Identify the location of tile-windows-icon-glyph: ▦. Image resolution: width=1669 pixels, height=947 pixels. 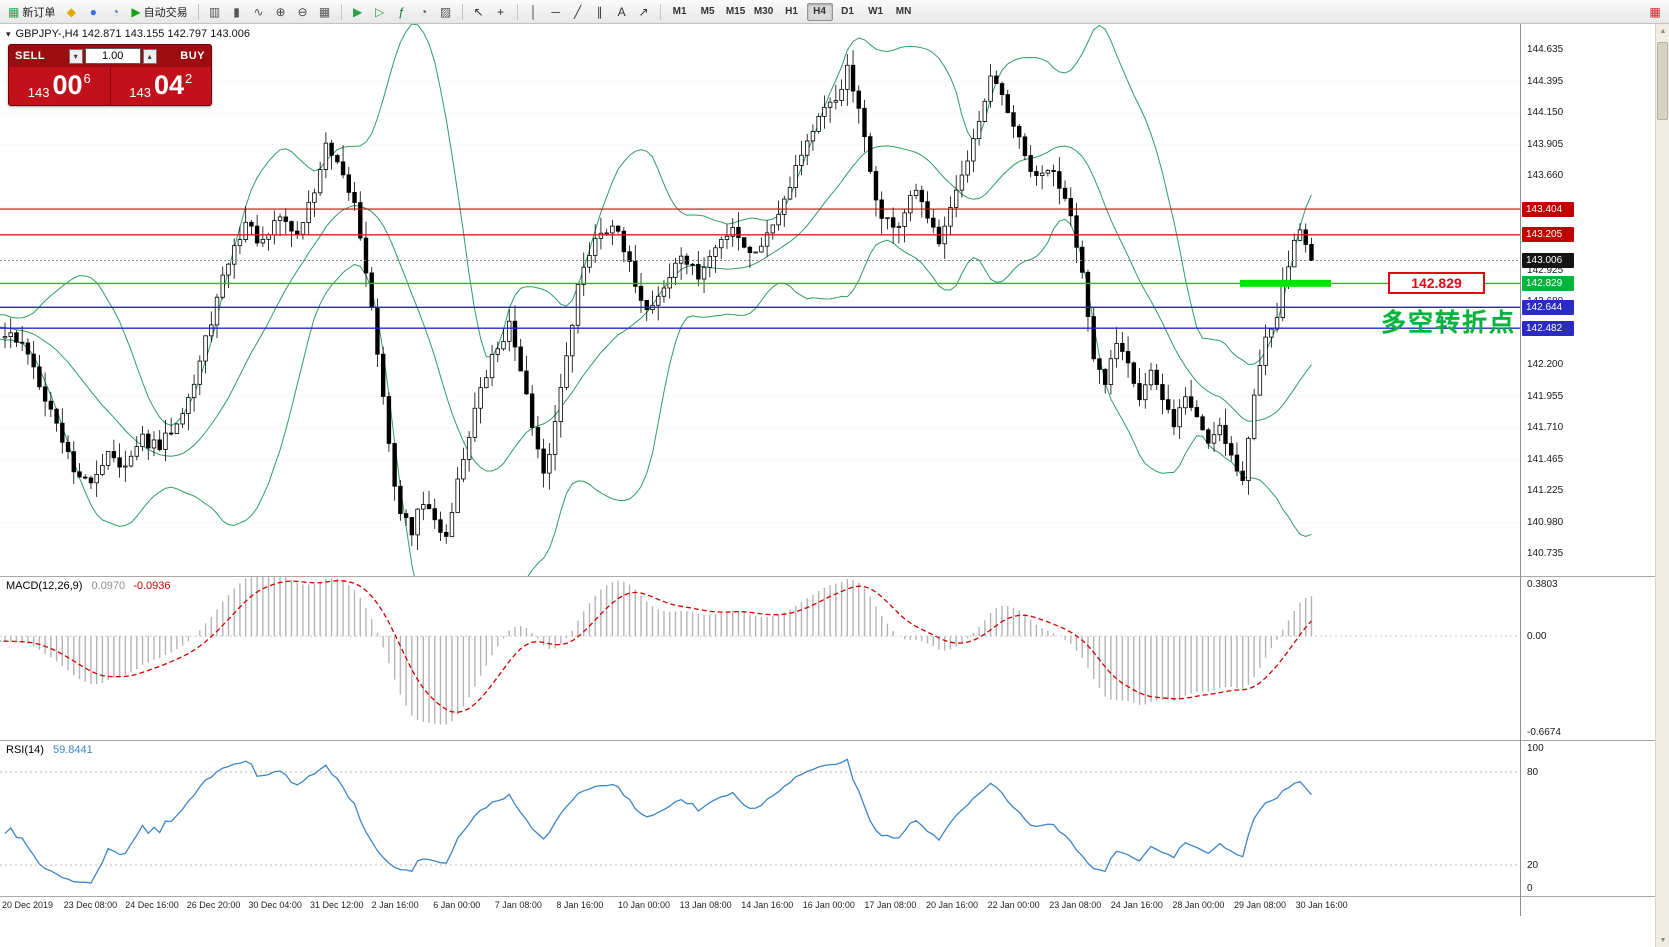
(324, 11).